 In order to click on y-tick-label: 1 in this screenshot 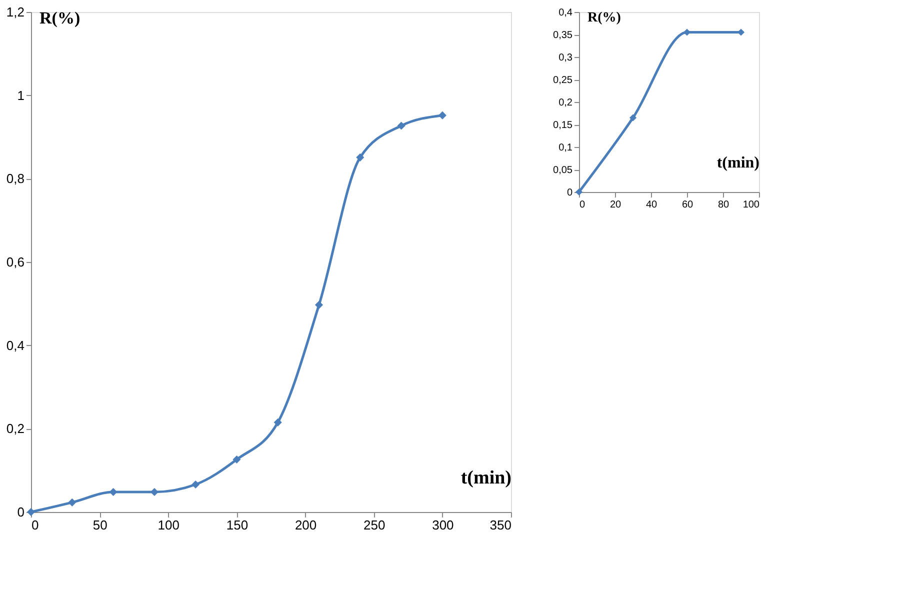, I will do `click(20, 95)`.